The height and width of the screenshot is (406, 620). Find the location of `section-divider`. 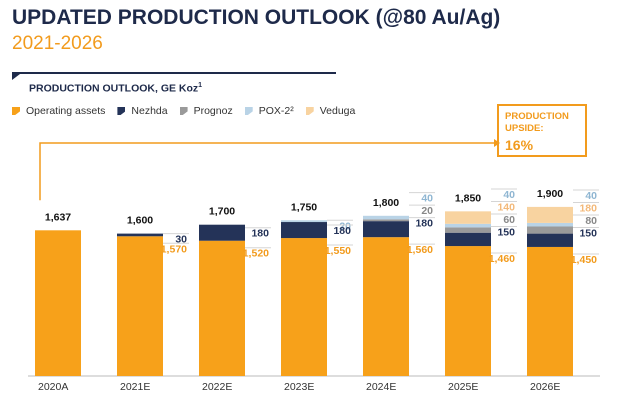

section-divider is located at coordinates (174, 73).